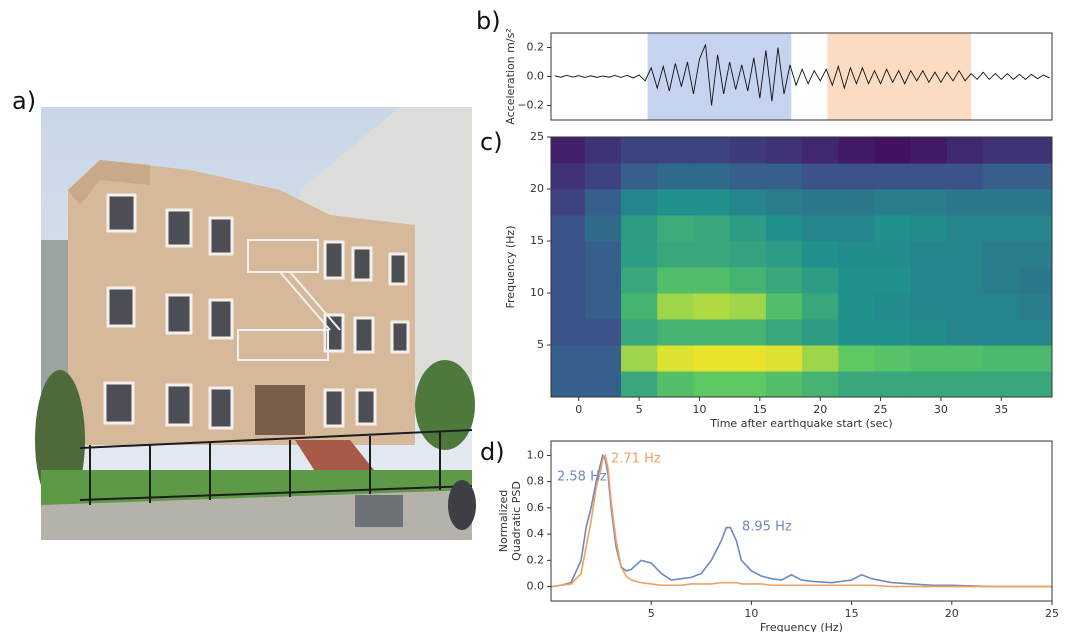  I want to click on y-tick-label: 15, so click(537, 240).